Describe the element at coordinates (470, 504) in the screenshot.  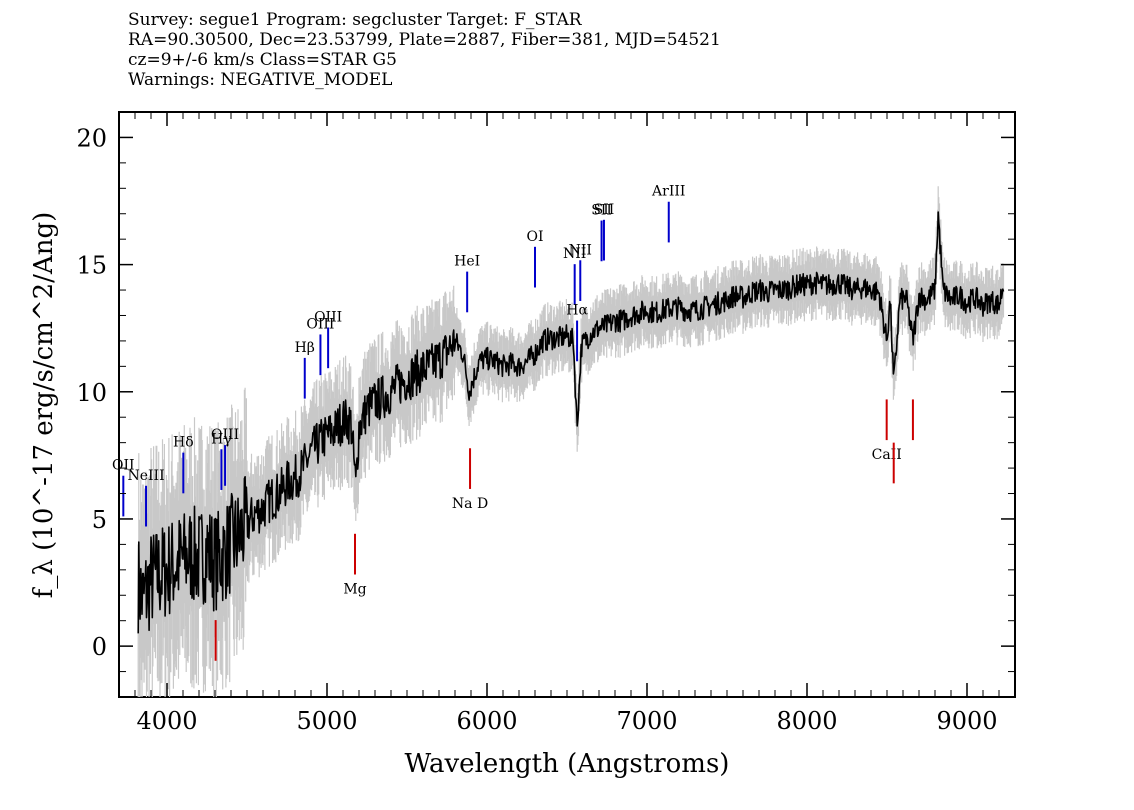
I see `absorption-label-2: Na D` at that location.